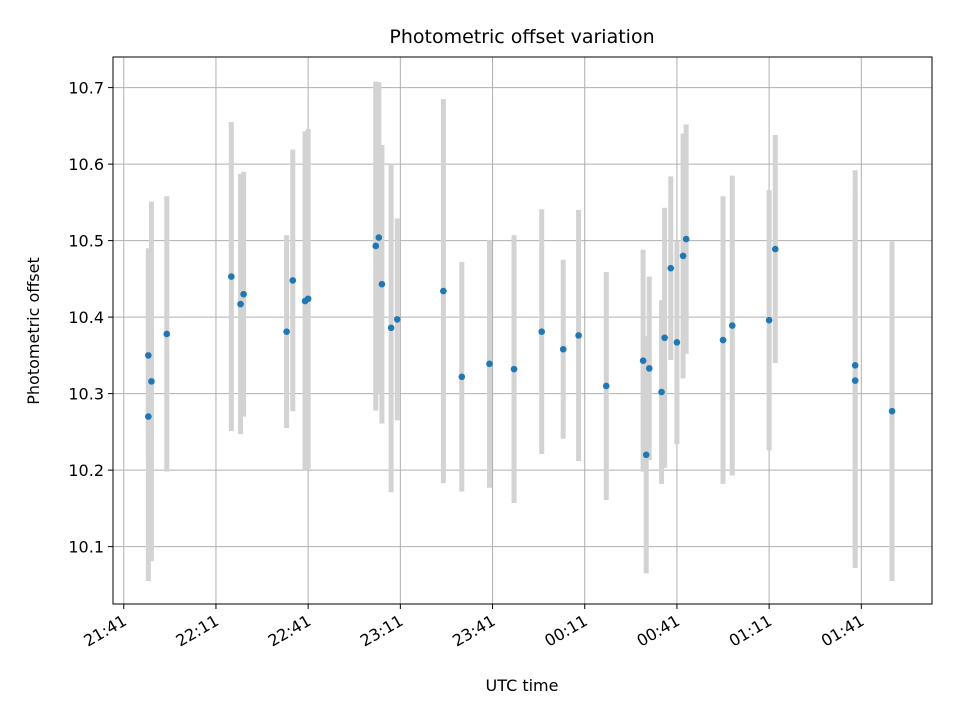 This screenshot has height=720, width=960. Describe the element at coordinates (86, 241) in the screenshot. I see `y-tick-label: 10.5` at that location.